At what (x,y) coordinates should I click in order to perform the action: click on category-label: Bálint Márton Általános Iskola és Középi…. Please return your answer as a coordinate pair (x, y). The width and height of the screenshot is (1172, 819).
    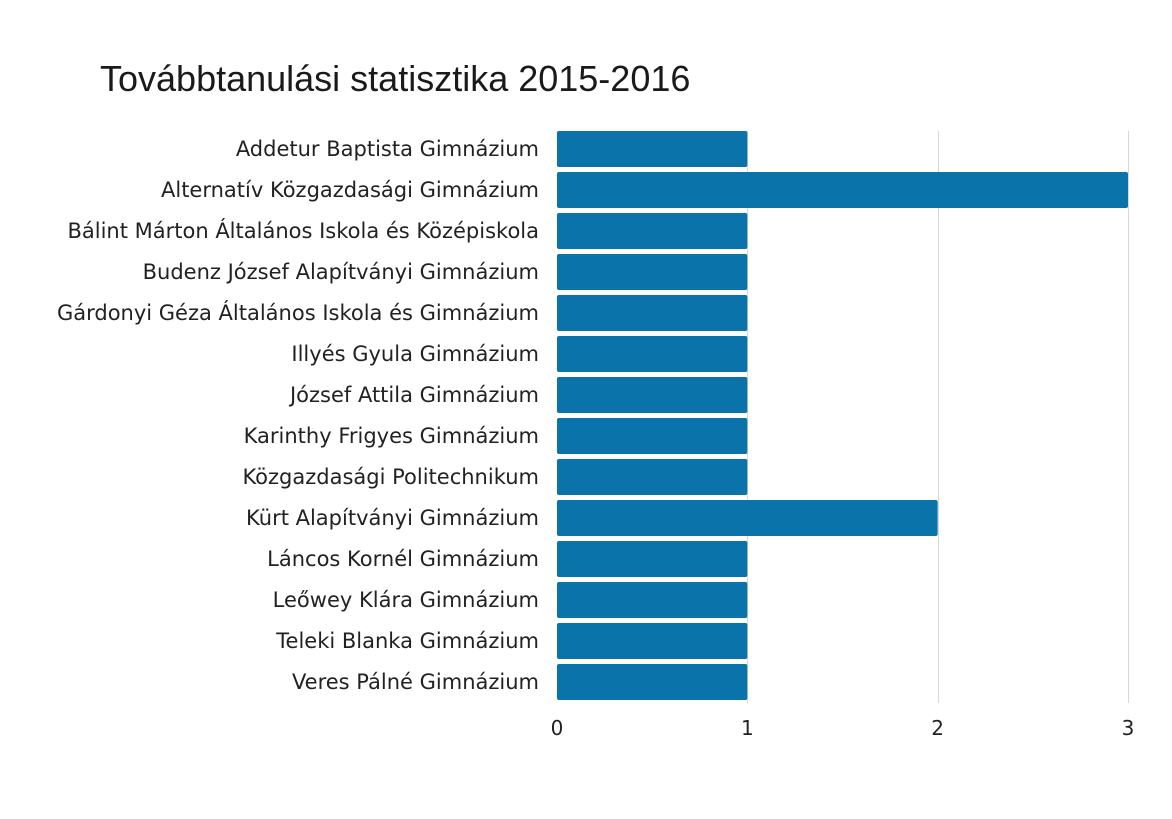
    Looking at the image, I should click on (303, 230).